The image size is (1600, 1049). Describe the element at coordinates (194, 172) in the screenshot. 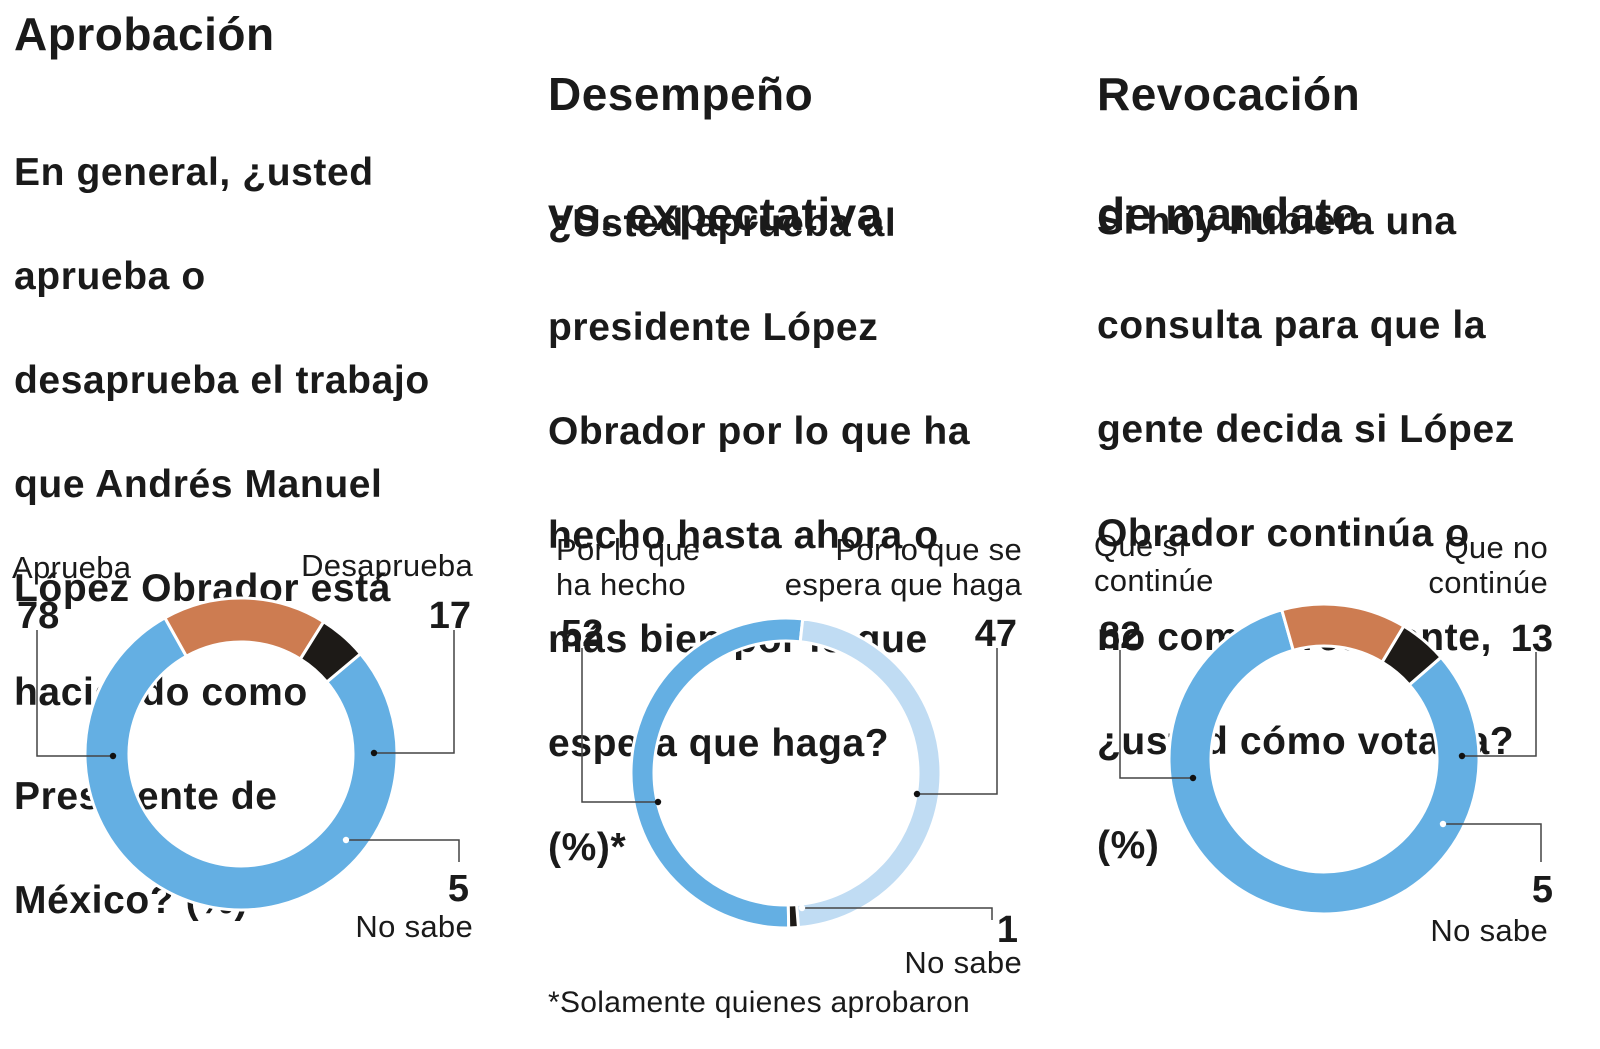

I see `question-line: En general, ¿usted` at that location.